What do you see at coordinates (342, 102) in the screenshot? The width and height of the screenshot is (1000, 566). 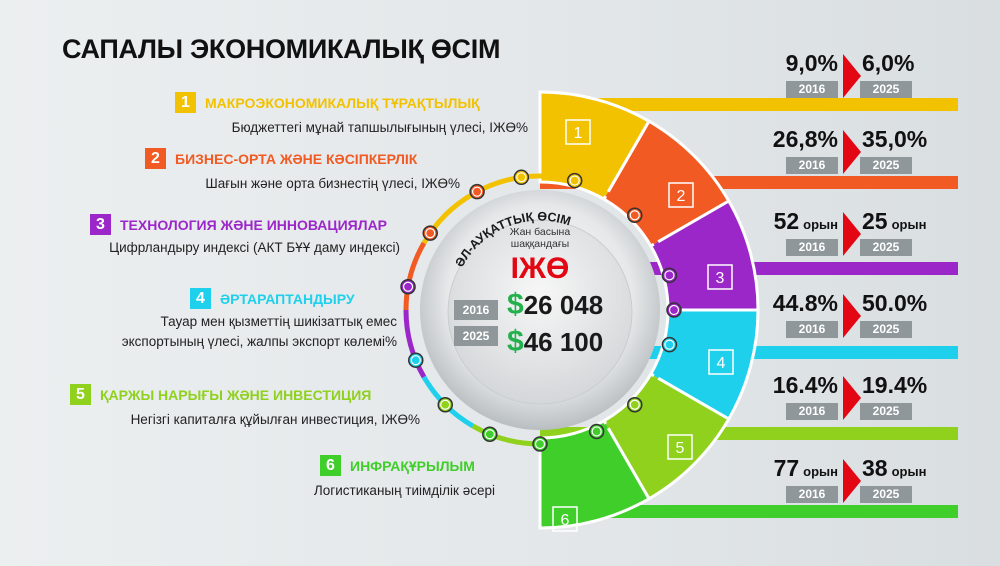 I see `indicator-title: МАКРОЭКОНОМИКАЛЫҚ ТҰРАҚТЫЛЫҚ` at bounding box center [342, 102].